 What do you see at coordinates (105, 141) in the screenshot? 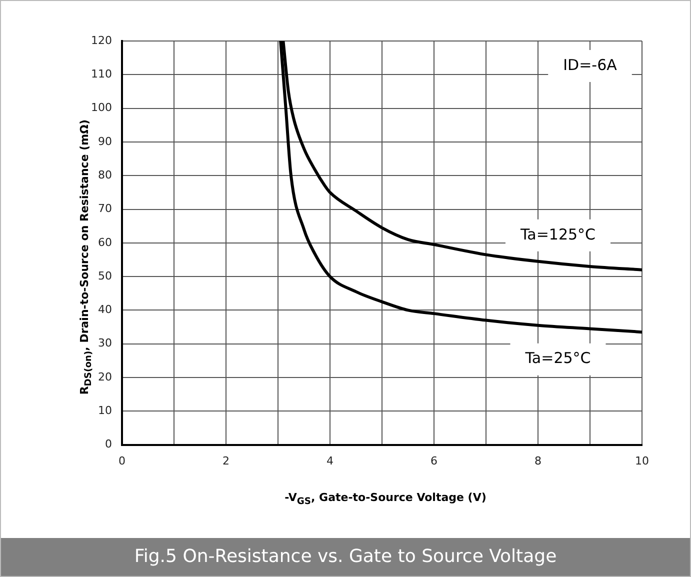
I see `y-tick-label: 90` at bounding box center [105, 141].